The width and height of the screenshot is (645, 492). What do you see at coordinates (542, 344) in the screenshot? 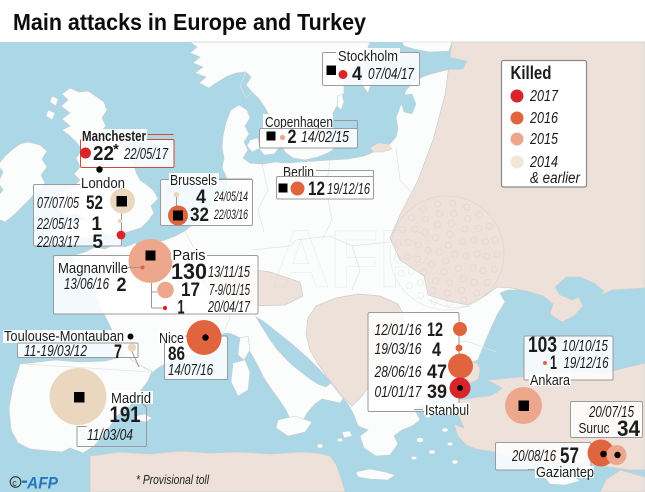
I see `svg-text: 103` at bounding box center [542, 344].